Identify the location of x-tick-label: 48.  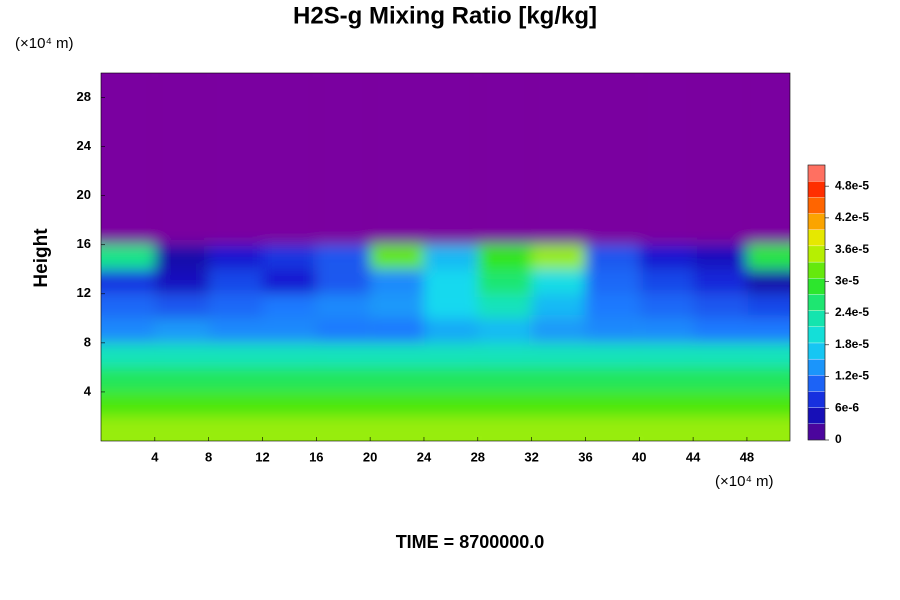
(747, 456).